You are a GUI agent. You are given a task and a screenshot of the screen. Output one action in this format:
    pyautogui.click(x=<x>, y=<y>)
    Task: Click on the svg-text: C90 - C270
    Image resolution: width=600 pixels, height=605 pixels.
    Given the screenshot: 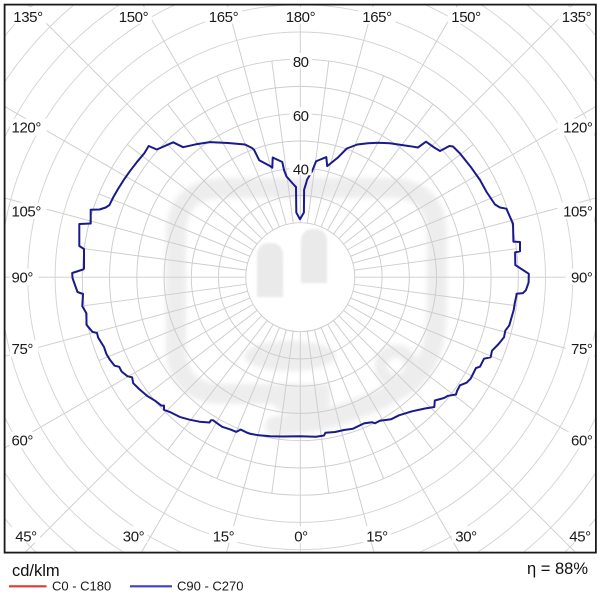 What is the action you would take?
    pyautogui.click(x=210, y=585)
    